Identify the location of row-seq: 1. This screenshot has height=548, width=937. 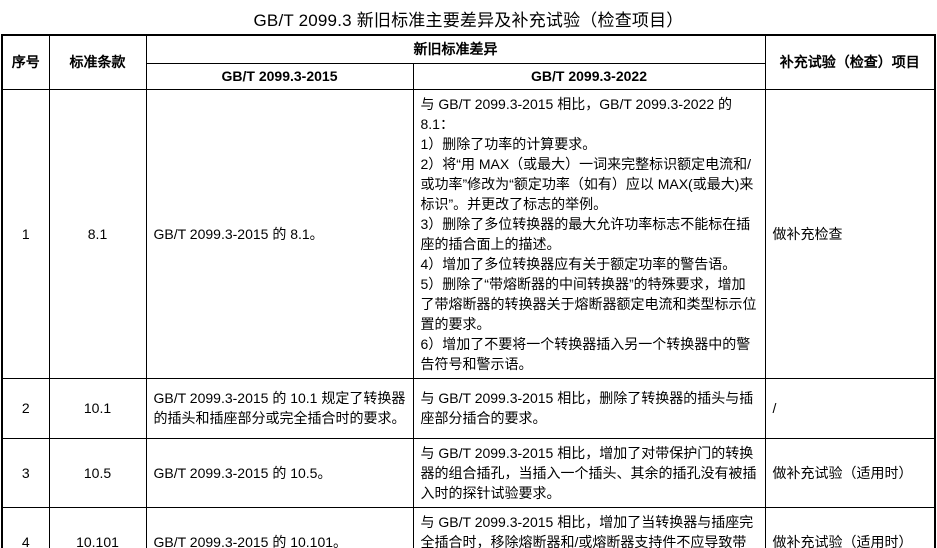
(25, 233).